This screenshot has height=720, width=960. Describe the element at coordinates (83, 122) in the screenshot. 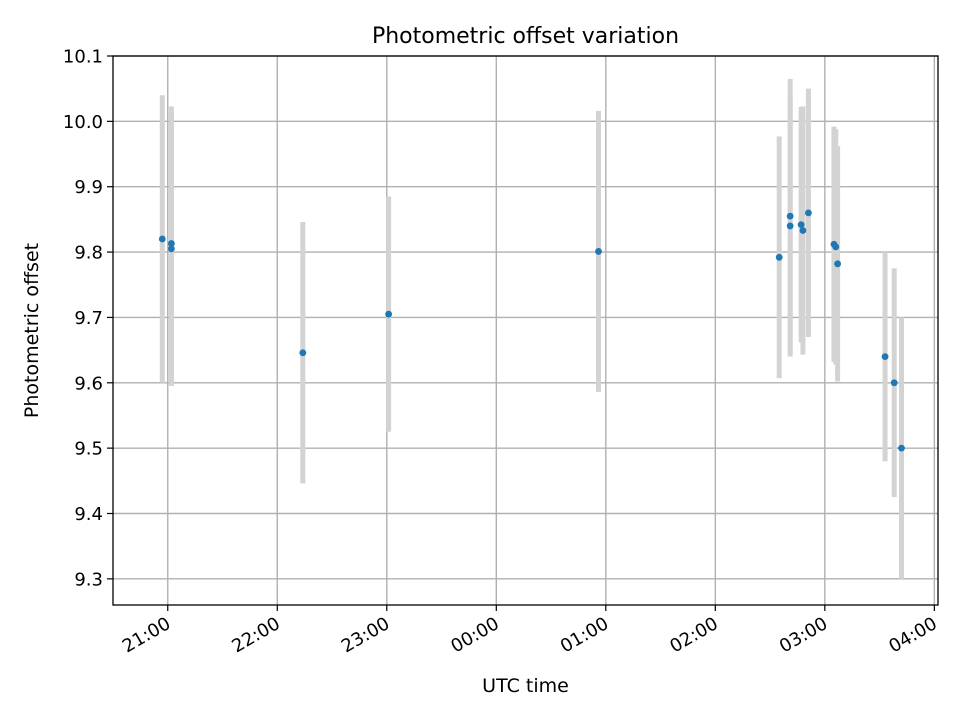

I see `y-tick-label: 10.0` at that location.